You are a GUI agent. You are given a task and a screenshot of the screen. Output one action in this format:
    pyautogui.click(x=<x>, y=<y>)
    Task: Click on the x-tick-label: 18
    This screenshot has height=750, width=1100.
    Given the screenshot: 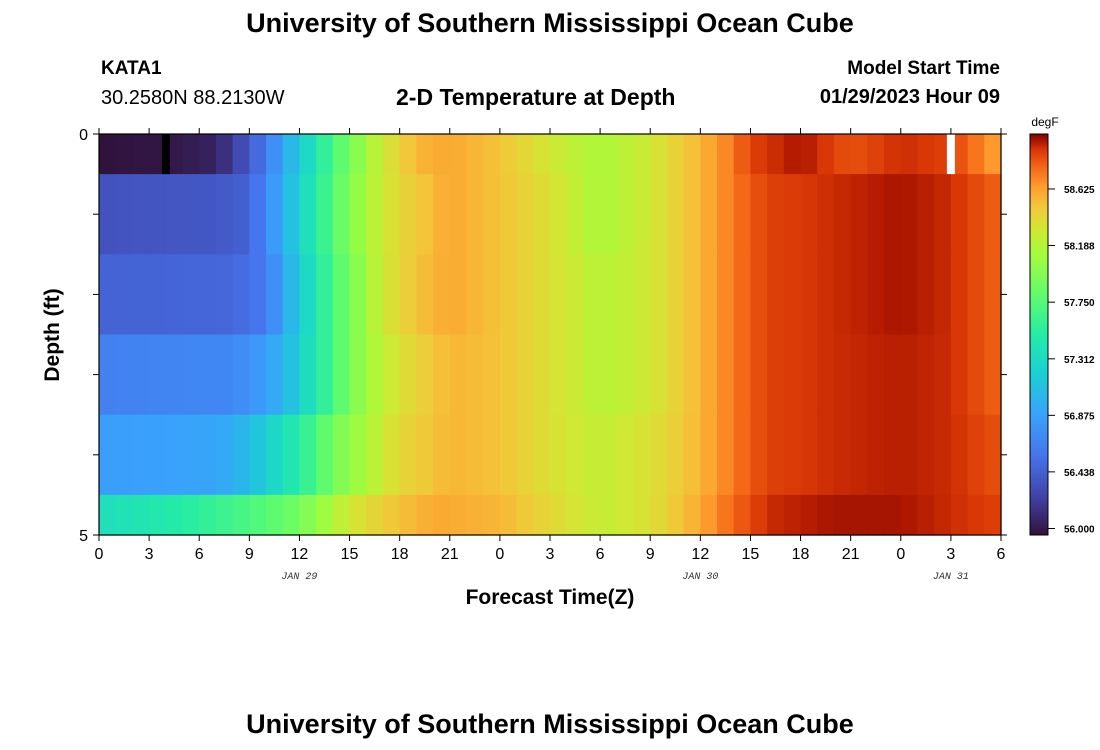 What is the action you would take?
    pyautogui.click(x=801, y=554)
    